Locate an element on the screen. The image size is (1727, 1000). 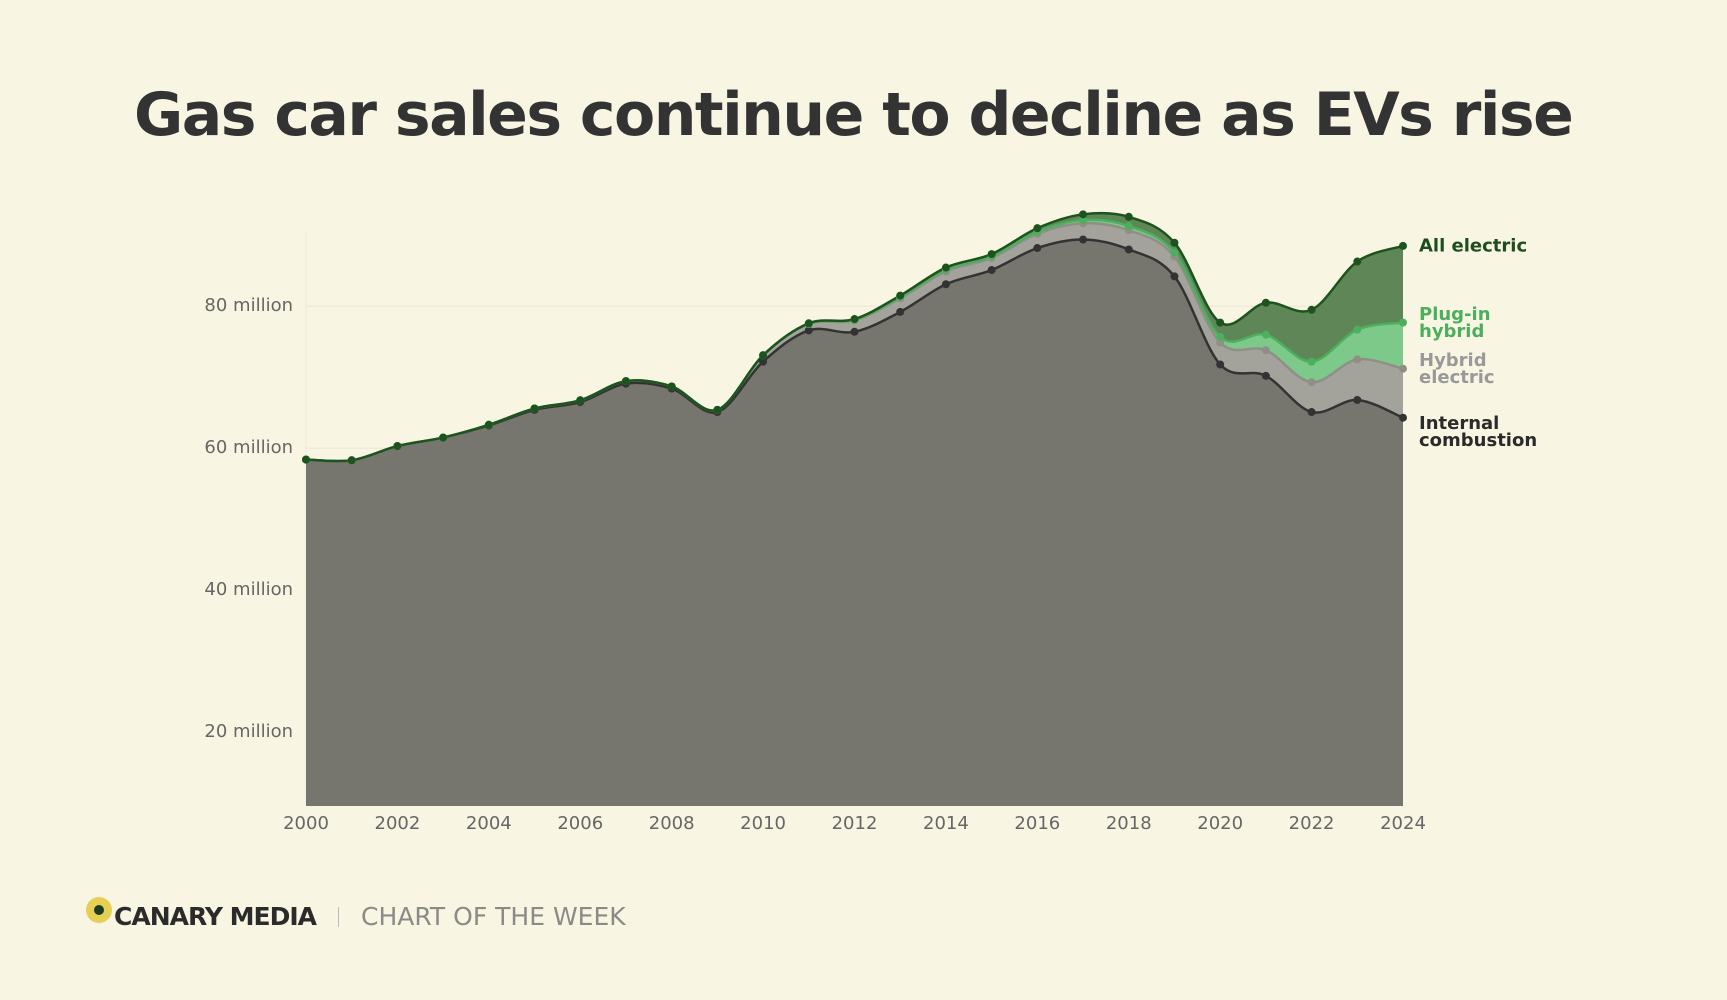
x-tick-label: 2008 is located at coordinates (672, 823).